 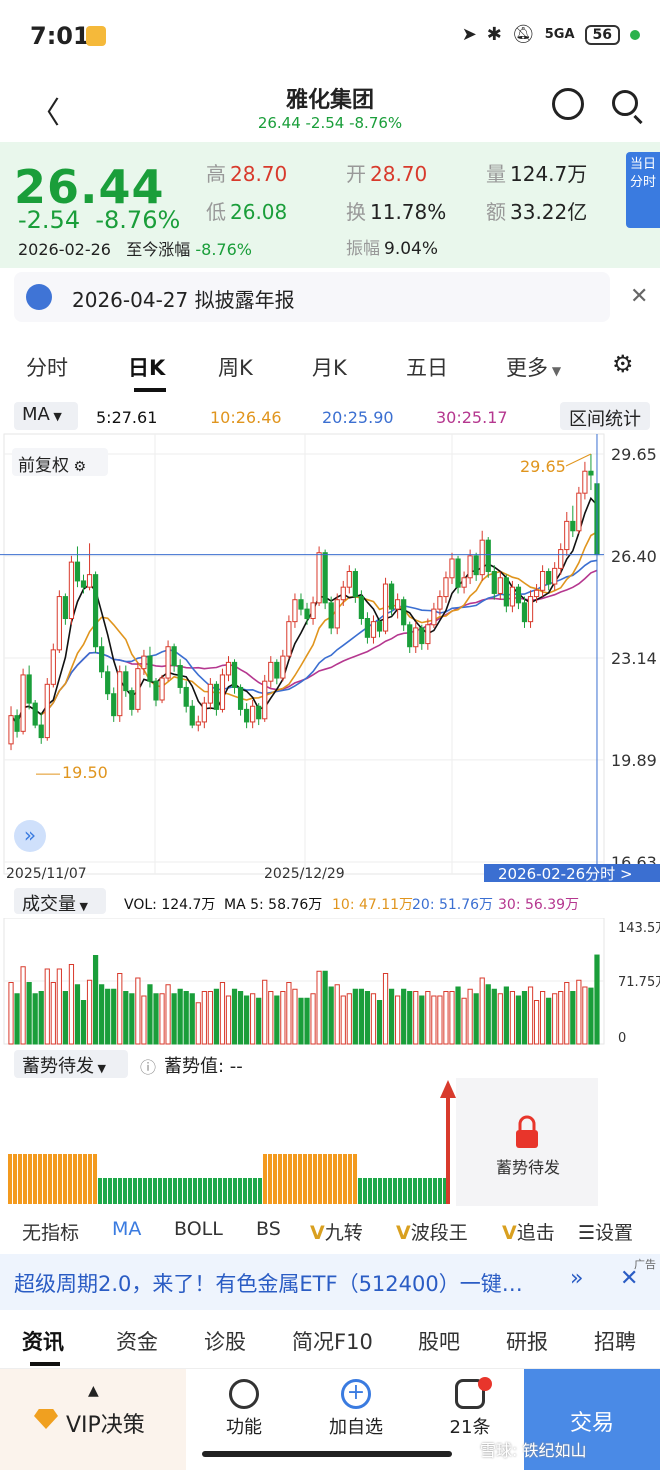 I want to click on tab-f10: 简况F10, so click(x=332, y=1342).